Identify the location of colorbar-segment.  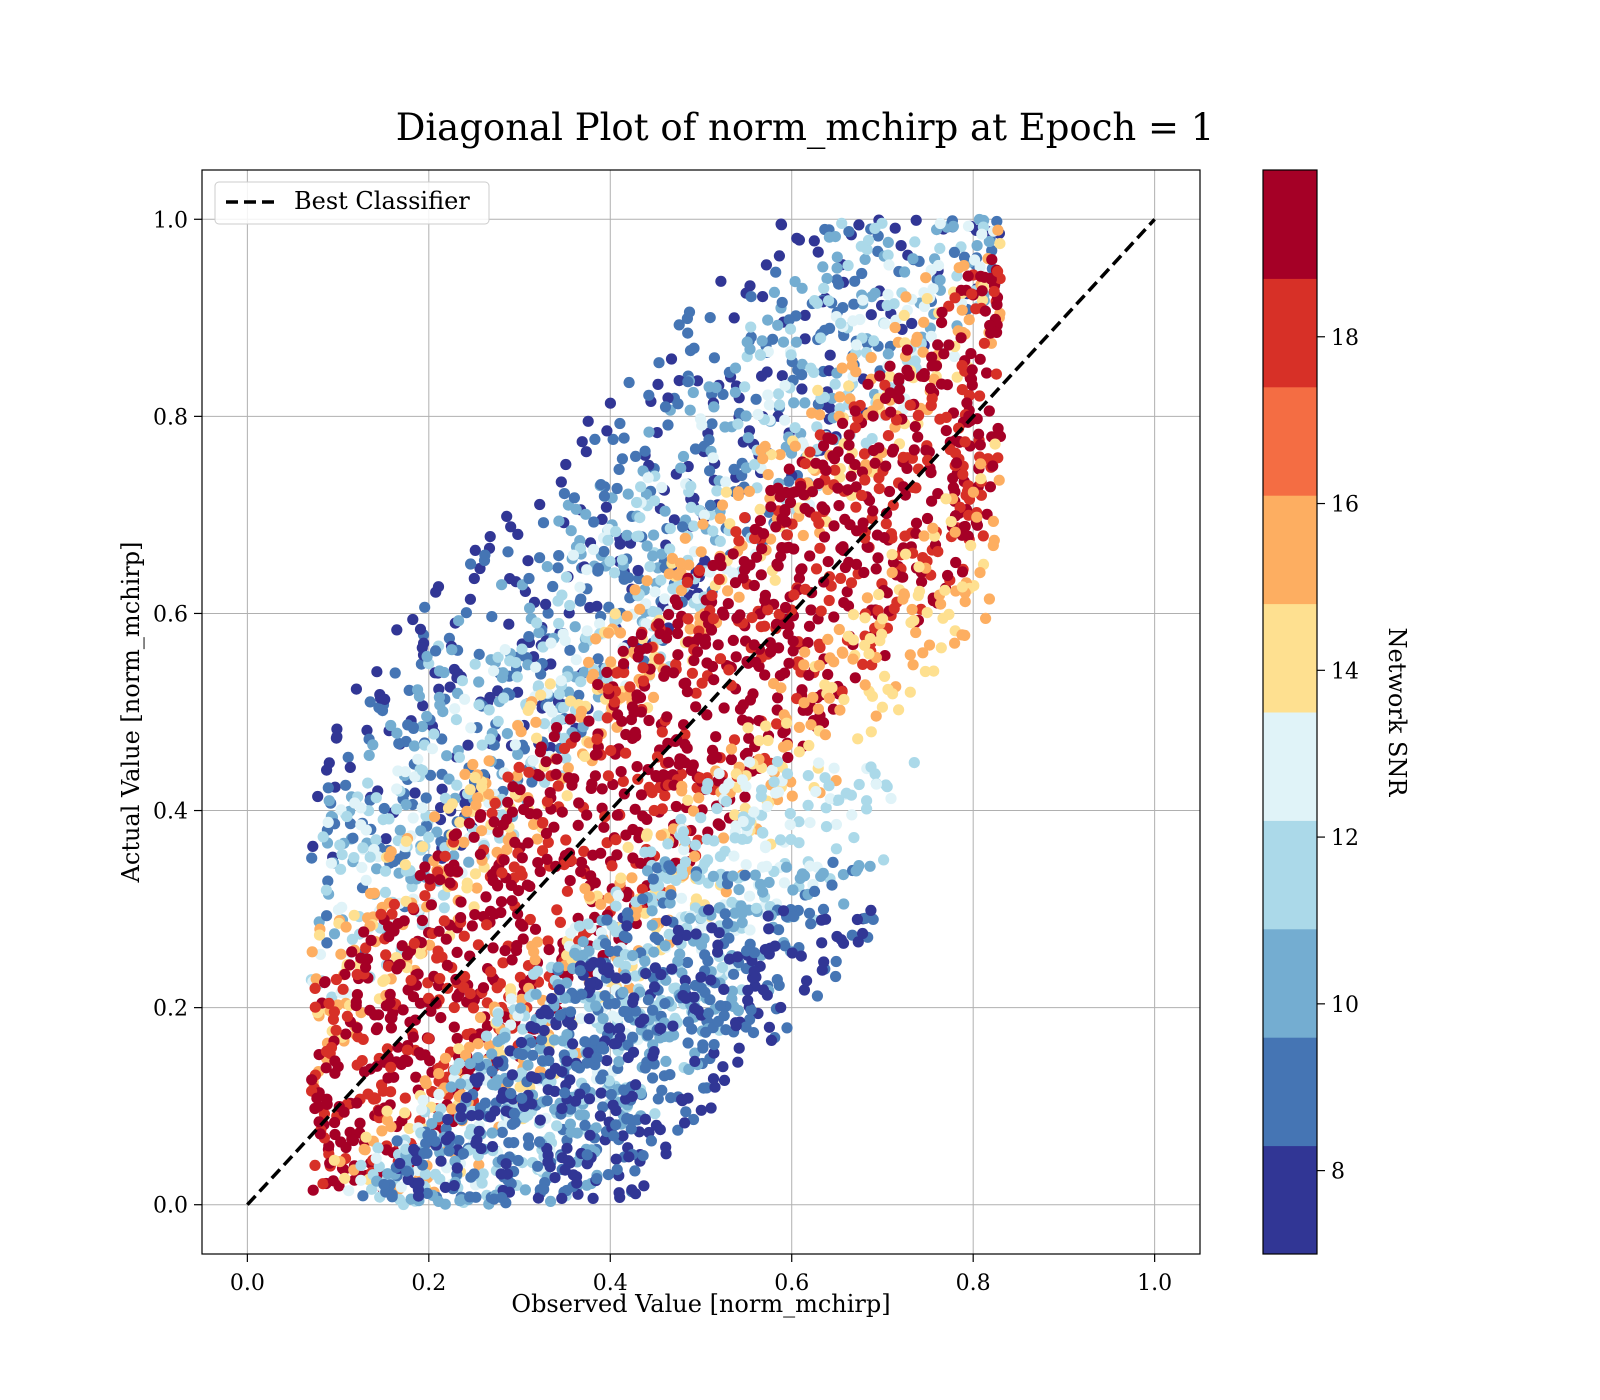
(1290, 224).